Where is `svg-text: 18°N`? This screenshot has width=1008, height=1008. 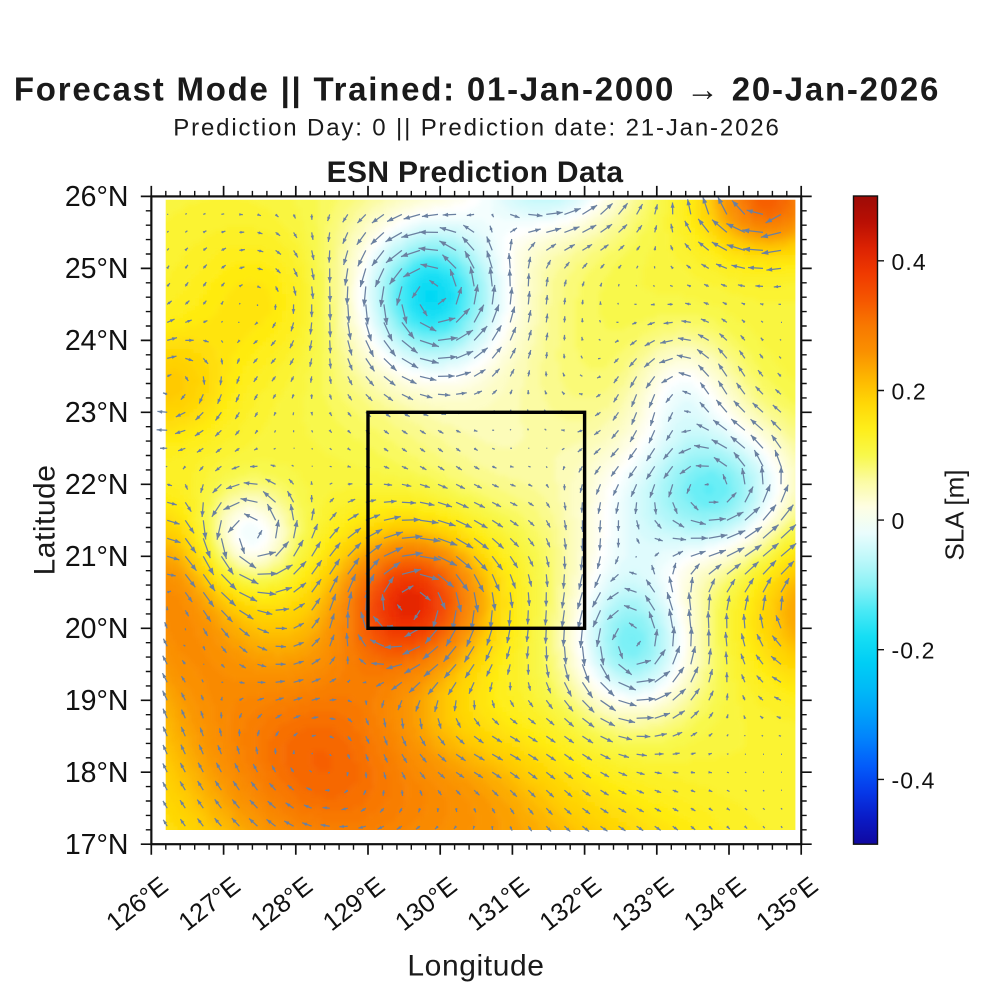
svg-text: 18°N is located at coordinates (97, 773).